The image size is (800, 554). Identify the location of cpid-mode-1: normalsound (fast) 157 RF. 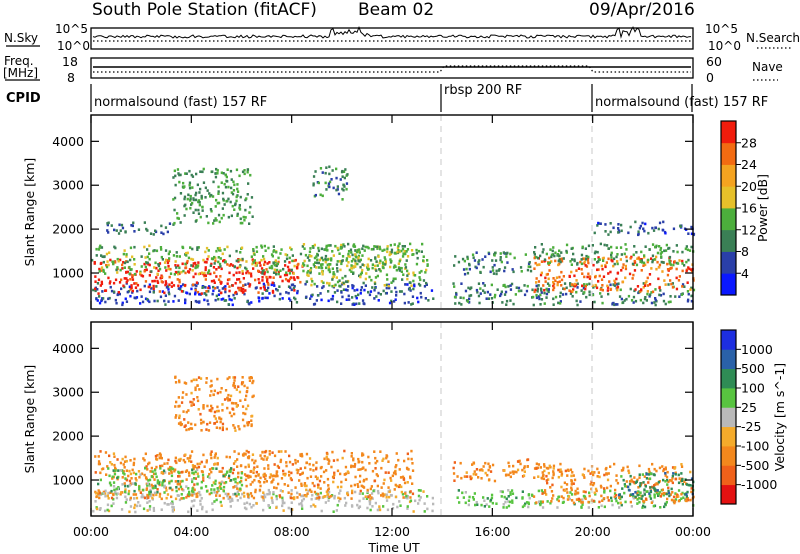
(180, 102).